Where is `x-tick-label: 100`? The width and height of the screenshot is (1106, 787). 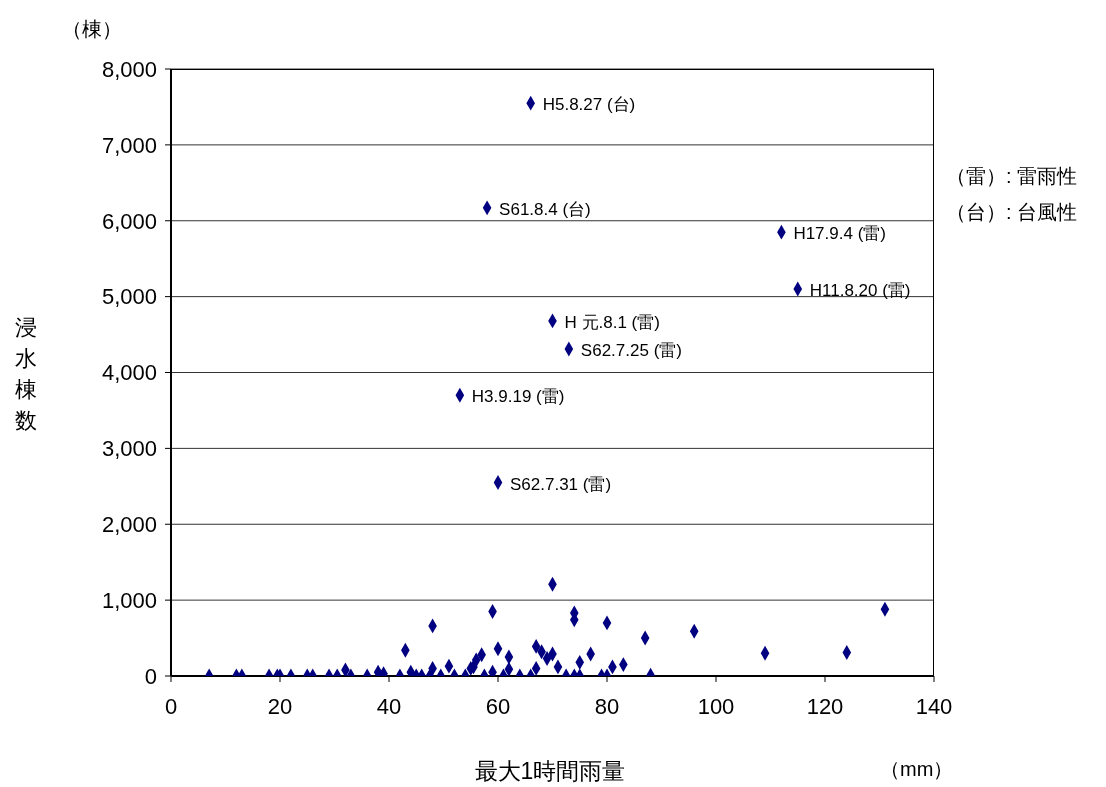 x-tick-label: 100 is located at coordinates (716, 706).